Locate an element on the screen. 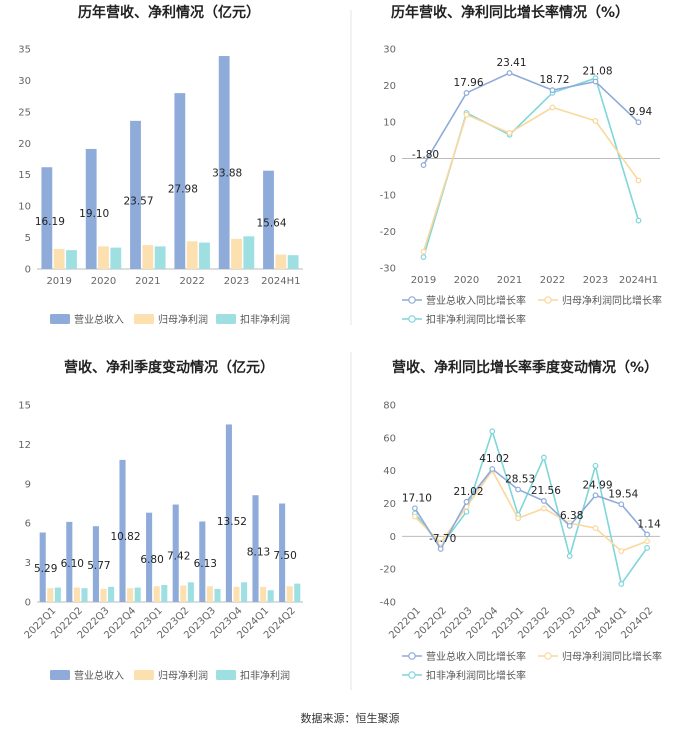 The image size is (700, 734). annual_amount-ytick-5: 5 is located at coordinates (28, 238).